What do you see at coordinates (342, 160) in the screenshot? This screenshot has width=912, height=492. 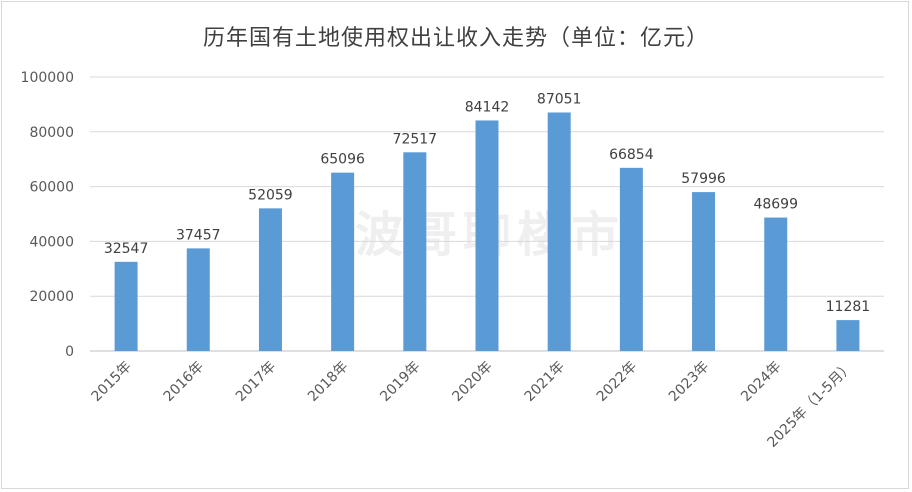 I see `data-label: 65096` at bounding box center [342, 160].